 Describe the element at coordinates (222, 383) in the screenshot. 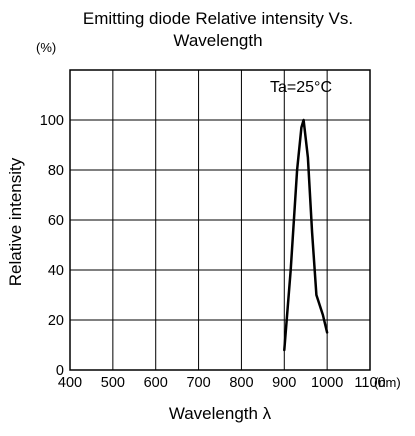

I see `x-axis-ticks: 400 500 600 700 800 900 1000 1100` at that location.